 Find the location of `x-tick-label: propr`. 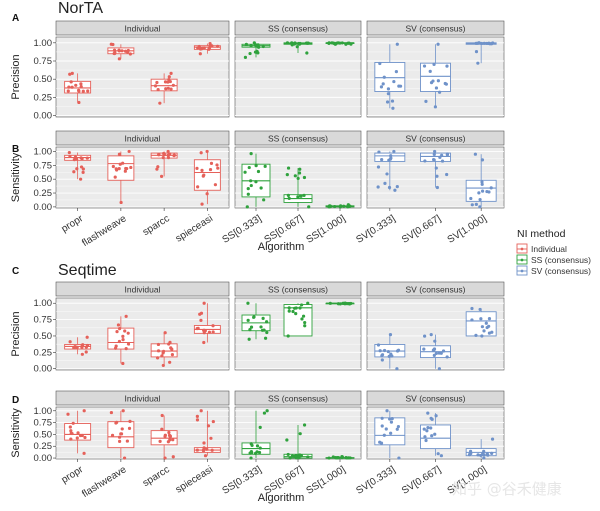

x-tick-label: propr is located at coordinates (73, 224).